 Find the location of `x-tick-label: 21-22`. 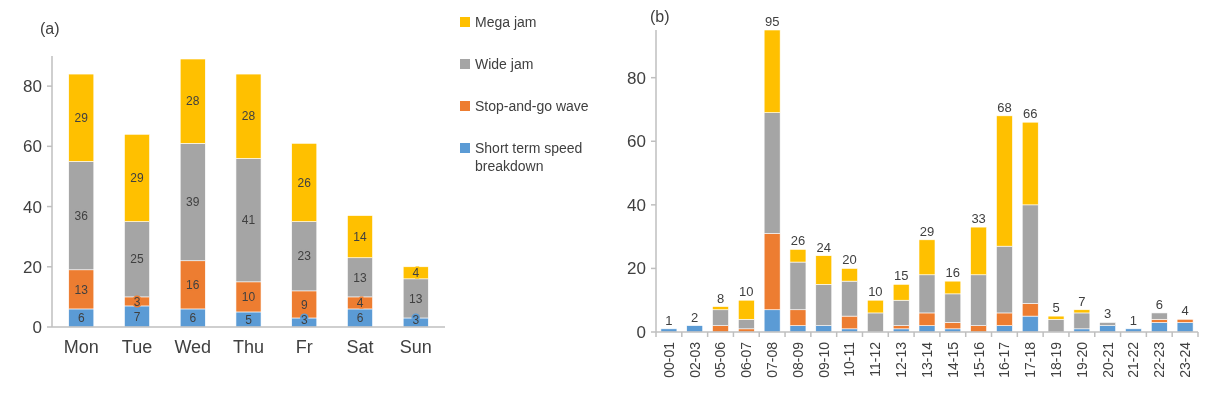

x-tick-label: 21-22 is located at coordinates (1133, 359).